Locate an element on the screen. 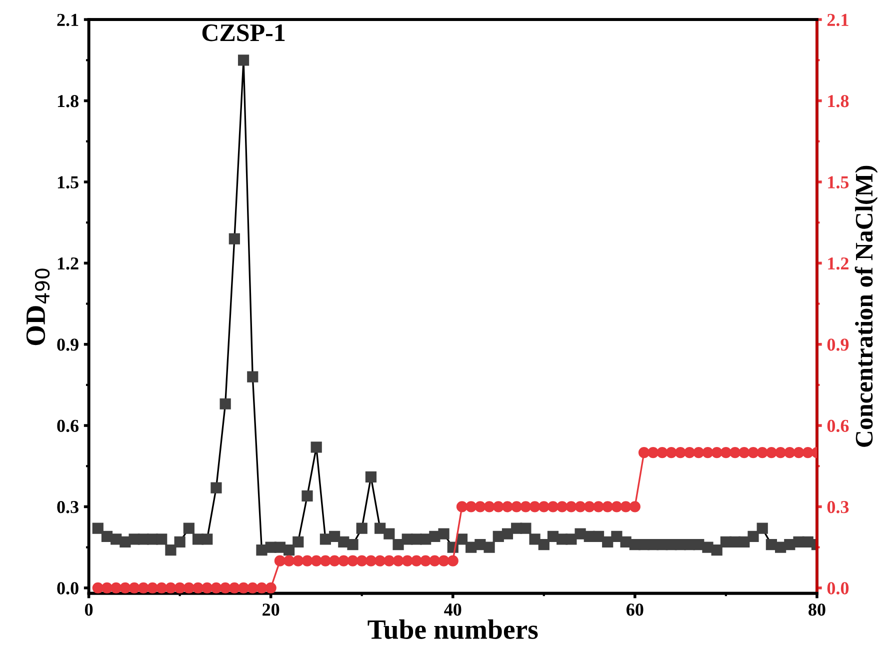  y2-tick-label: 1.2 is located at coordinates (838, 263).